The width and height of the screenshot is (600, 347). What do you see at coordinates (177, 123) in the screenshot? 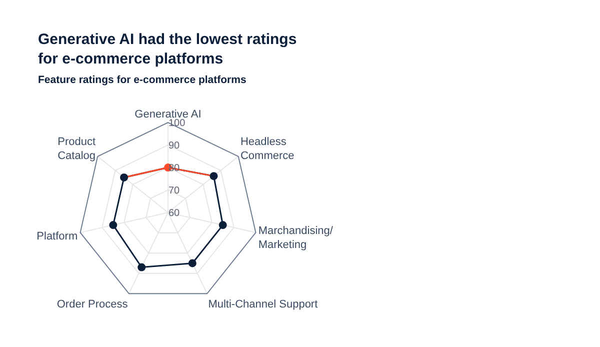
I see `y-tick-label: 100` at bounding box center [177, 123].